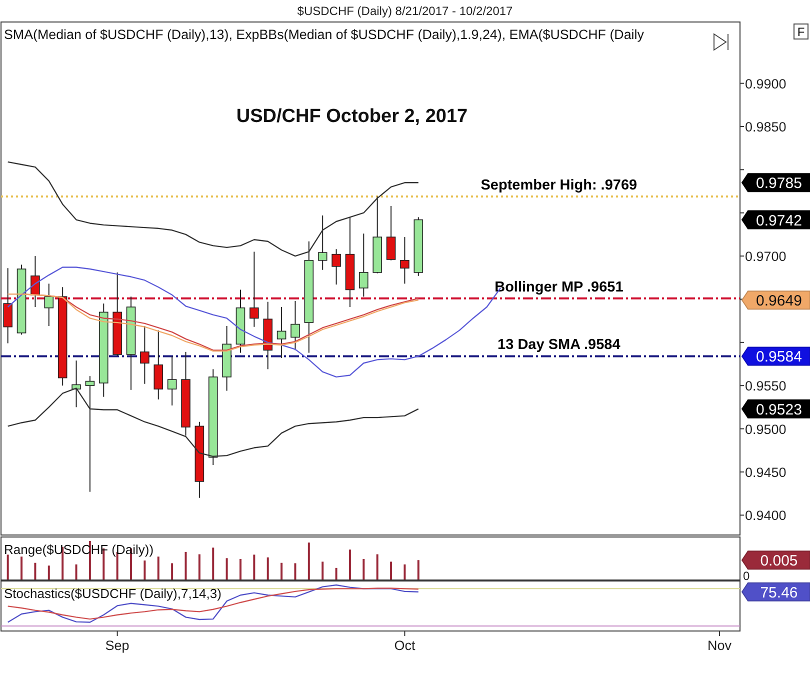  Describe the element at coordinates (765, 429) in the screenshot. I see `y-tick-label: 0.9500` at that location.